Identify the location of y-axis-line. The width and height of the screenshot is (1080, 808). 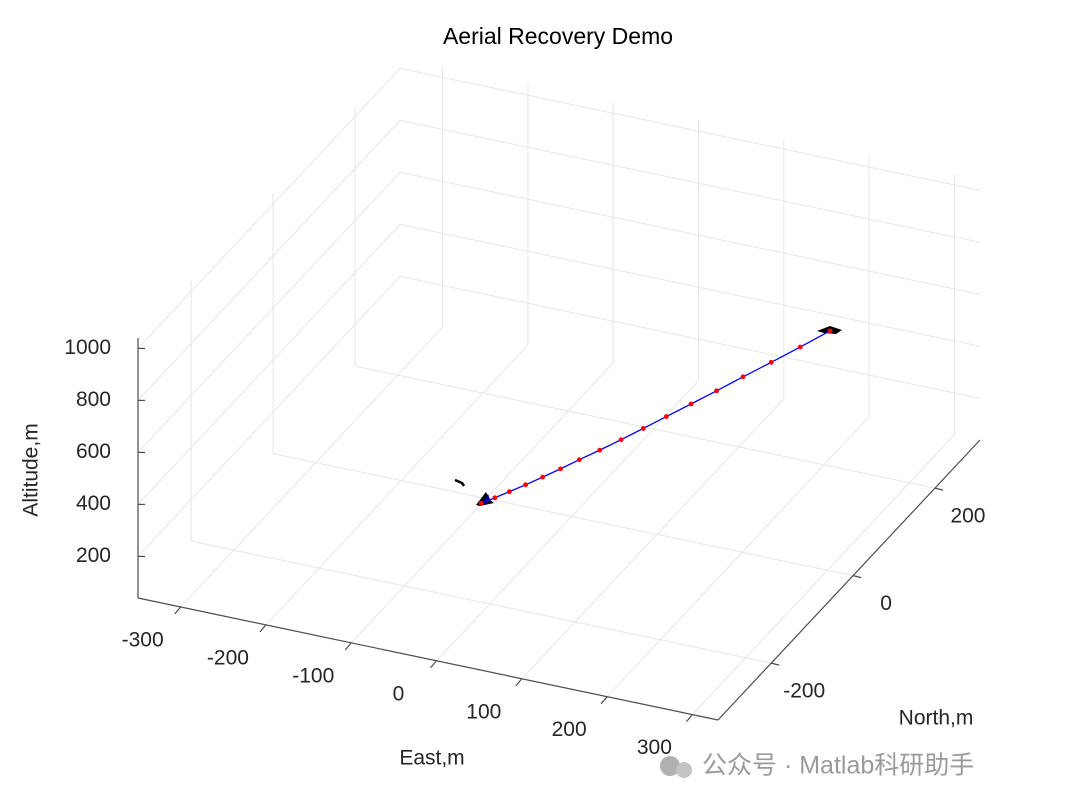
(849, 580).